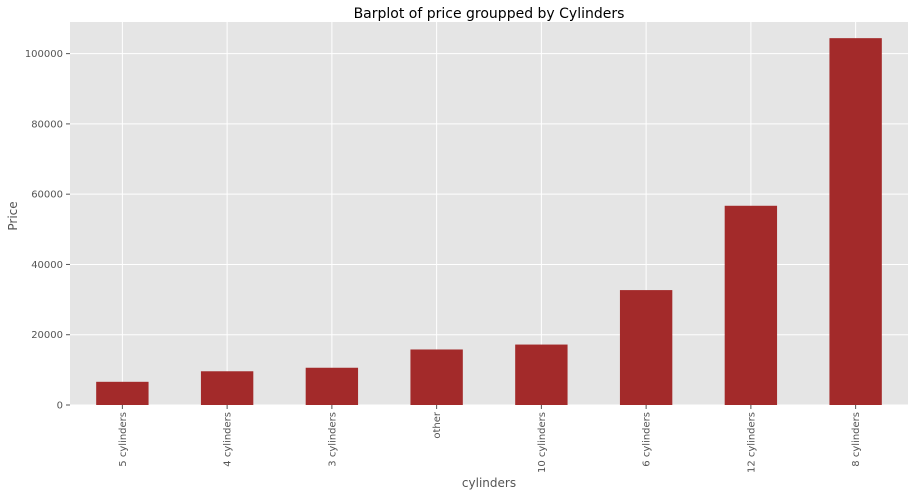 Image resolution: width=913 pixels, height=497 pixels. I want to click on y-tick-label: 0, so click(60, 406).